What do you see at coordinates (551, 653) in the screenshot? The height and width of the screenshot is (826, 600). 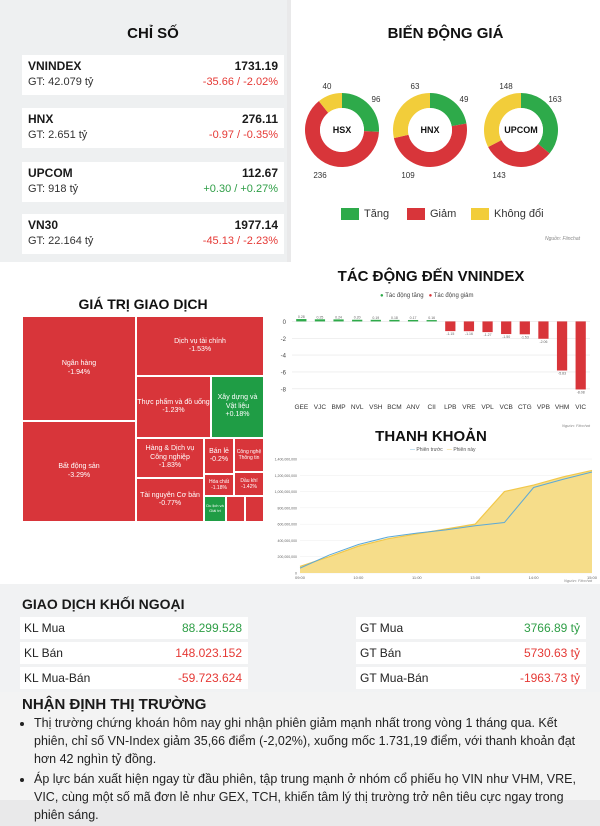 I see `foreign-value: 5730.63 tỷ` at bounding box center [551, 653].